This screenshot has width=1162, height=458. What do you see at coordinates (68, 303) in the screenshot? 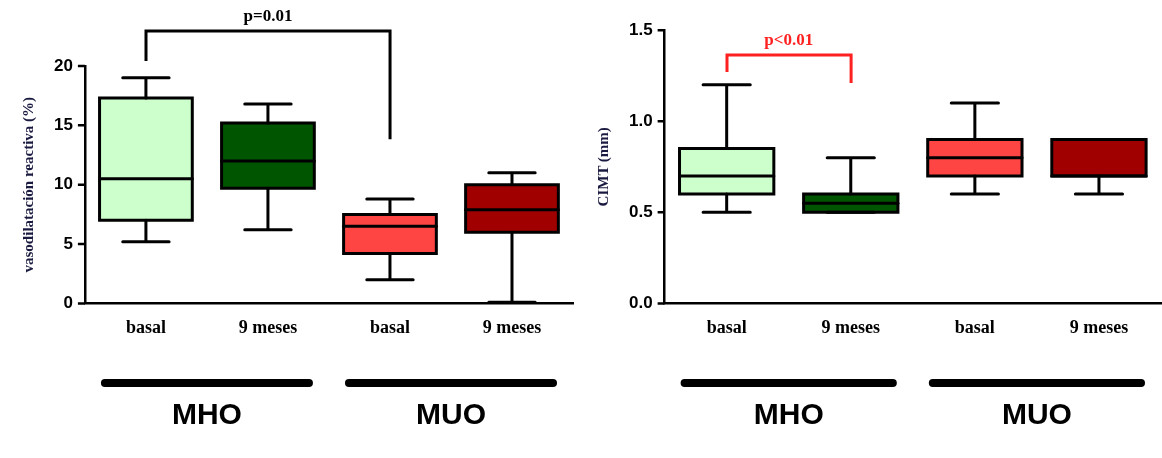
I see `y-tick-label: 0` at bounding box center [68, 303].